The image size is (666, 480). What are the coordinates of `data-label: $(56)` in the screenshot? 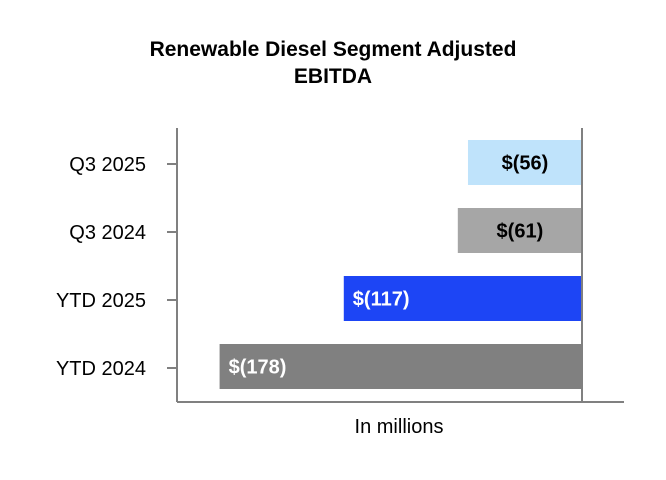 It's located at (525, 164).